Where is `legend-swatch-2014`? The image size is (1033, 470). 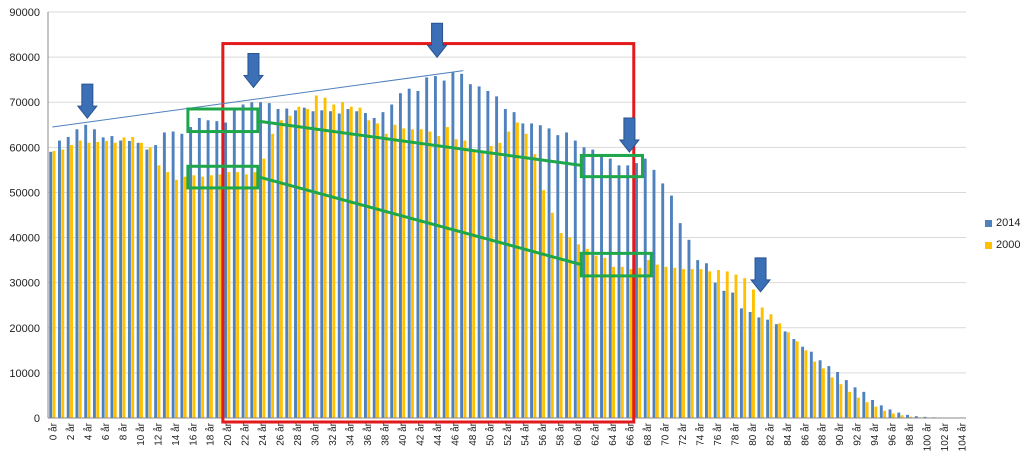 legend-swatch-2014 is located at coordinates (988, 223).